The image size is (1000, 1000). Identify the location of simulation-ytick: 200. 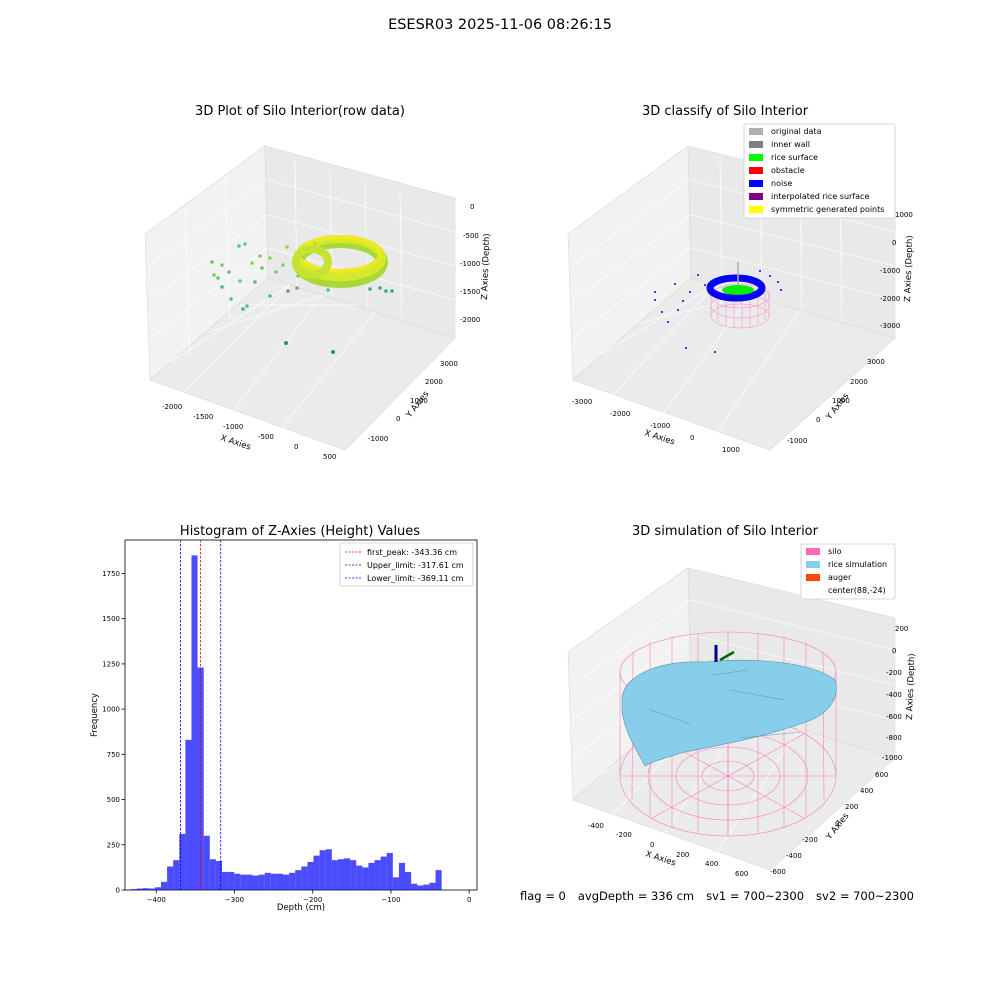
(851, 807).